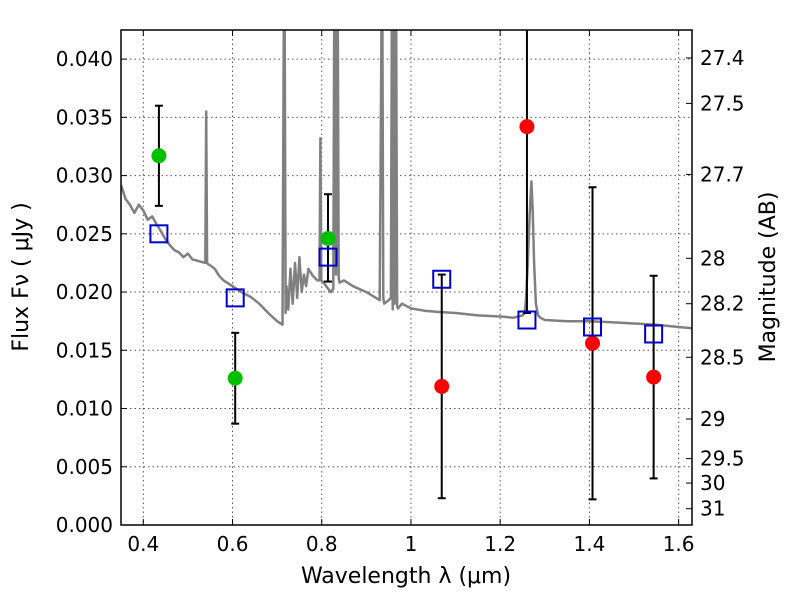 This screenshot has height=600, width=800. What do you see at coordinates (84, 350) in the screenshot?
I see `y-tick-label: 0.015` at bounding box center [84, 350].